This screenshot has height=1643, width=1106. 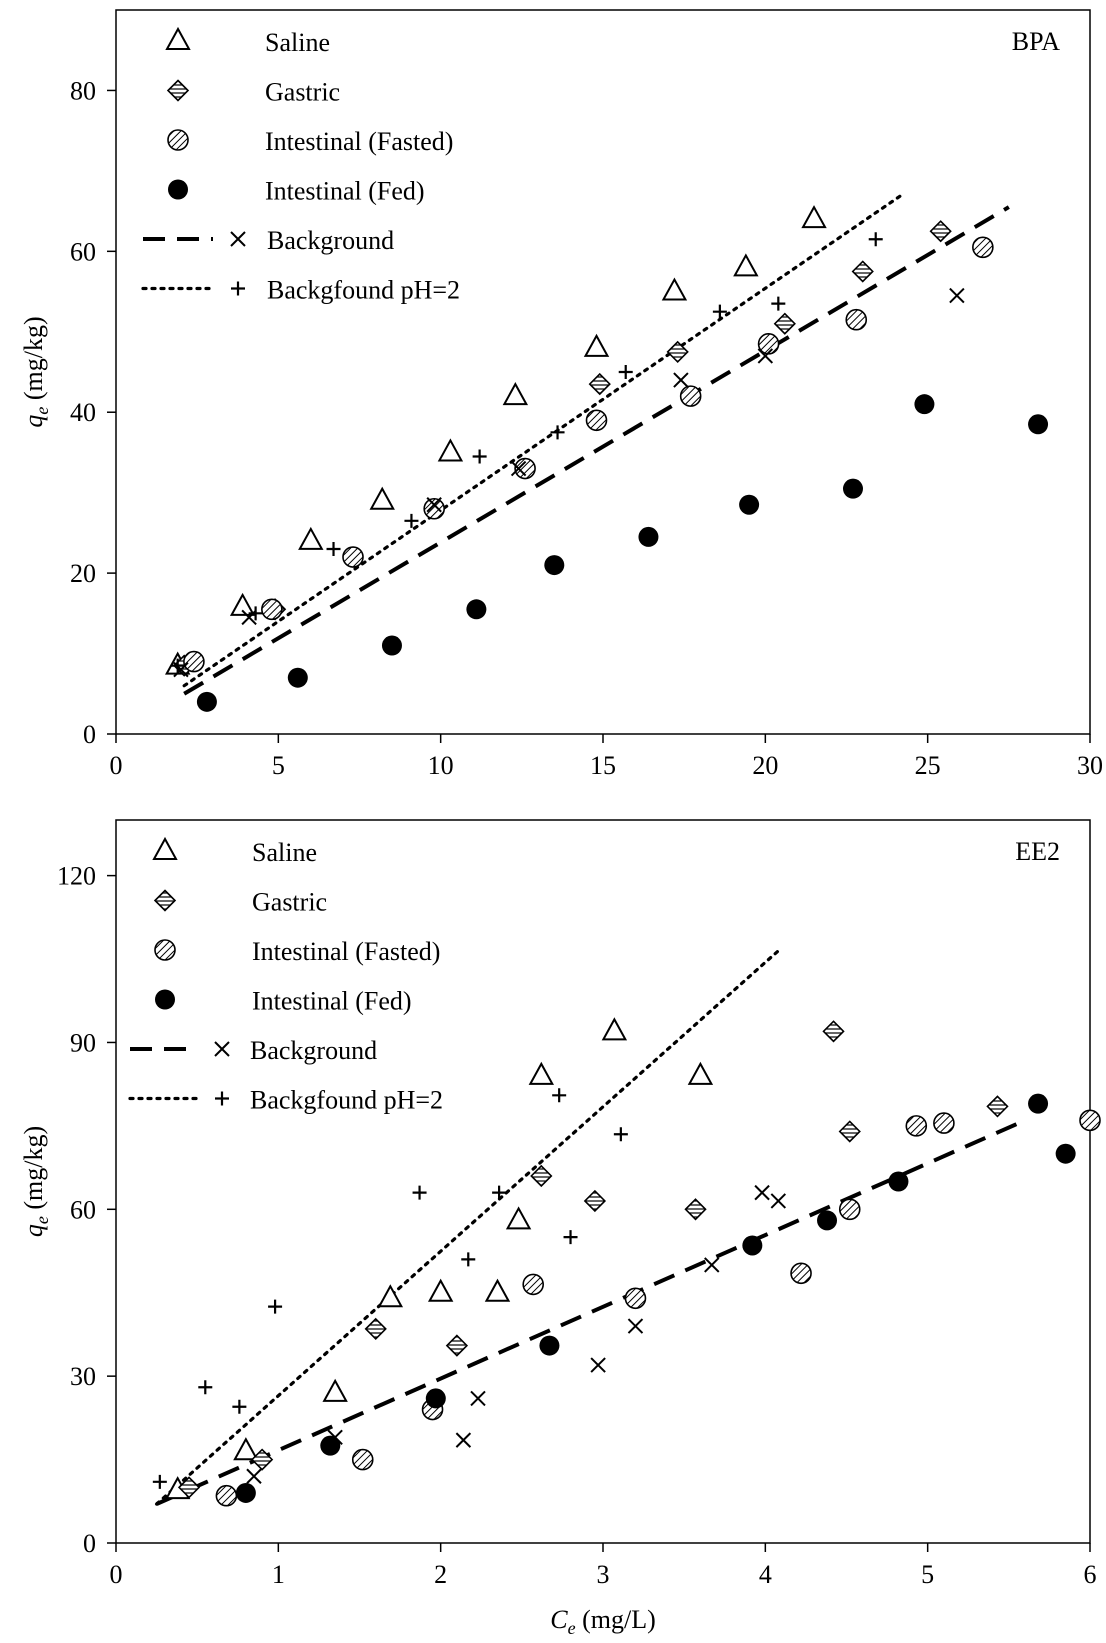 What do you see at coordinates (313, 1050) in the screenshot?
I see `legend-label: Background` at bounding box center [313, 1050].